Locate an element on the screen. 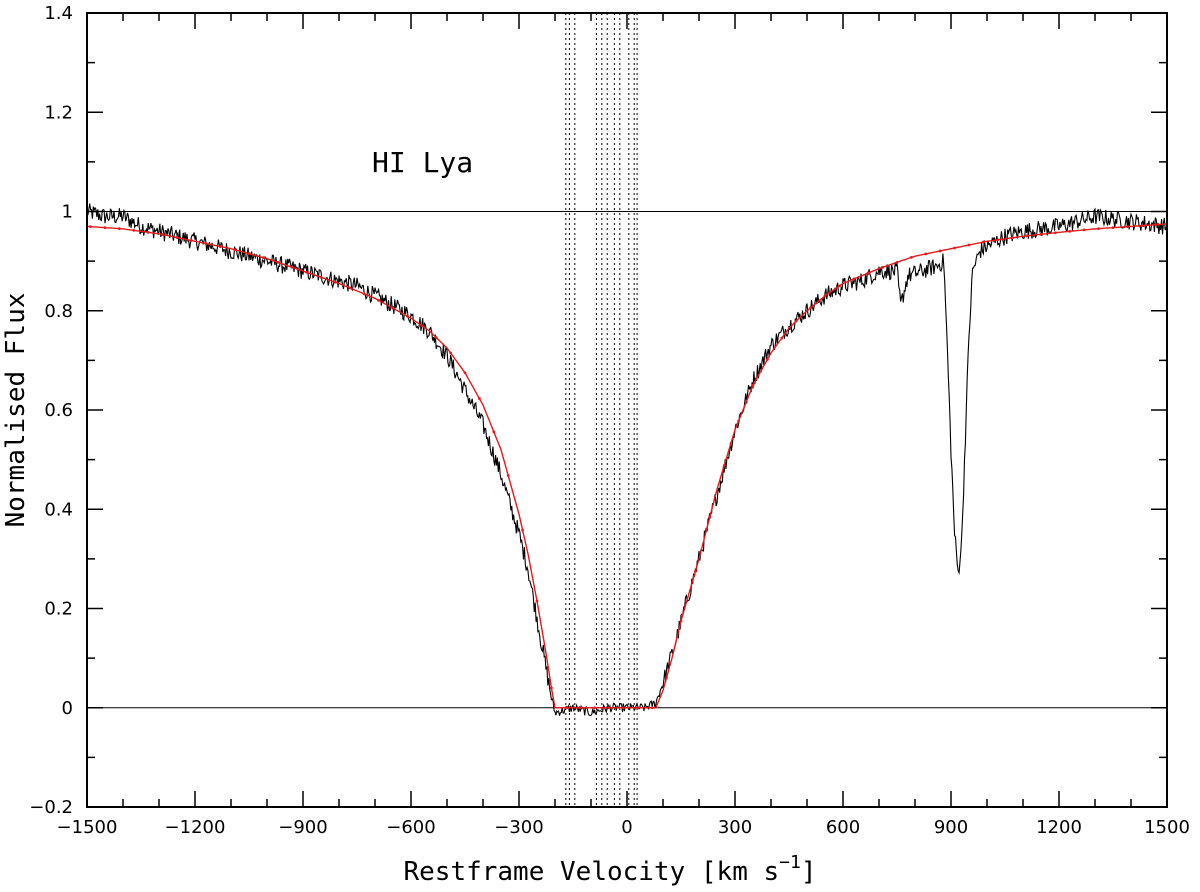 This screenshot has width=1200, height=892. x-tick-label: −1500 is located at coordinates (87, 827).